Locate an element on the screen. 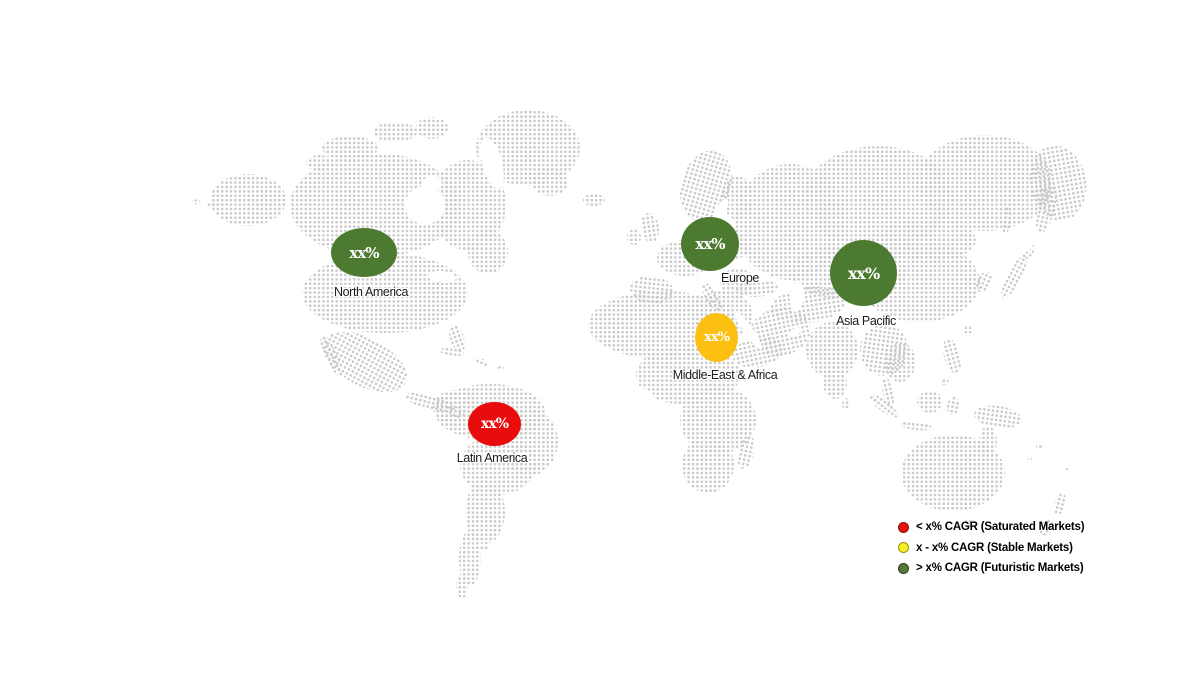  region-bubble-europe: xx% is located at coordinates (710, 244).